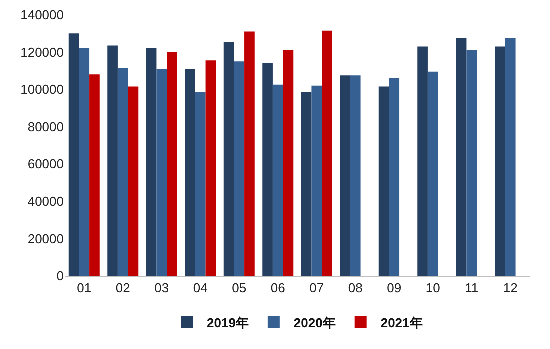  What do you see at coordinates (84, 288) in the screenshot?
I see `x-tick-label: 01` at bounding box center [84, 288].